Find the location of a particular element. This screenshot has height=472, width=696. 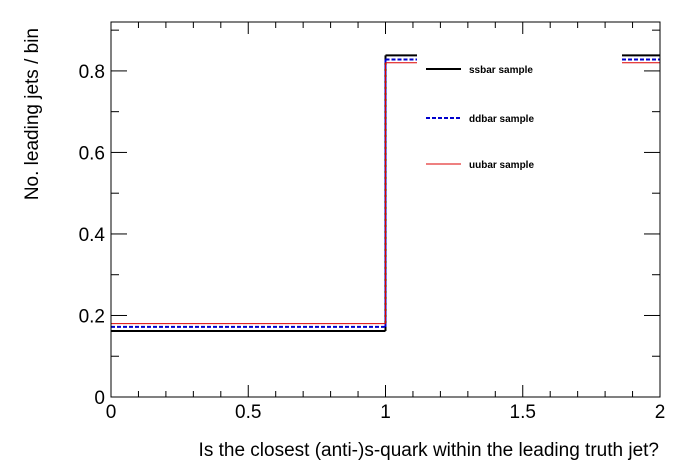

x-tick-label: 0 is located at coordinates (111, 412).